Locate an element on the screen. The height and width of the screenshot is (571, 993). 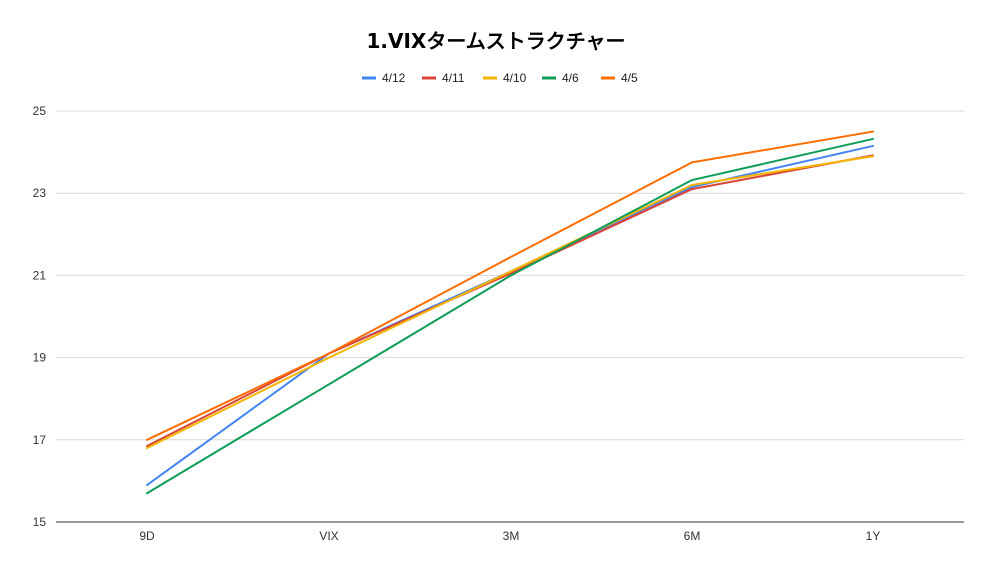
y-tick-label: 25 is located at coordinates (40, 111).